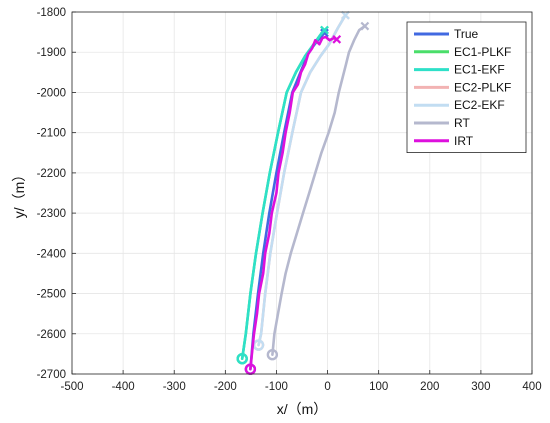  Describe the element at coordinates (276, 387) in the screenshot. I see `x-tick-label: -100` at that location.